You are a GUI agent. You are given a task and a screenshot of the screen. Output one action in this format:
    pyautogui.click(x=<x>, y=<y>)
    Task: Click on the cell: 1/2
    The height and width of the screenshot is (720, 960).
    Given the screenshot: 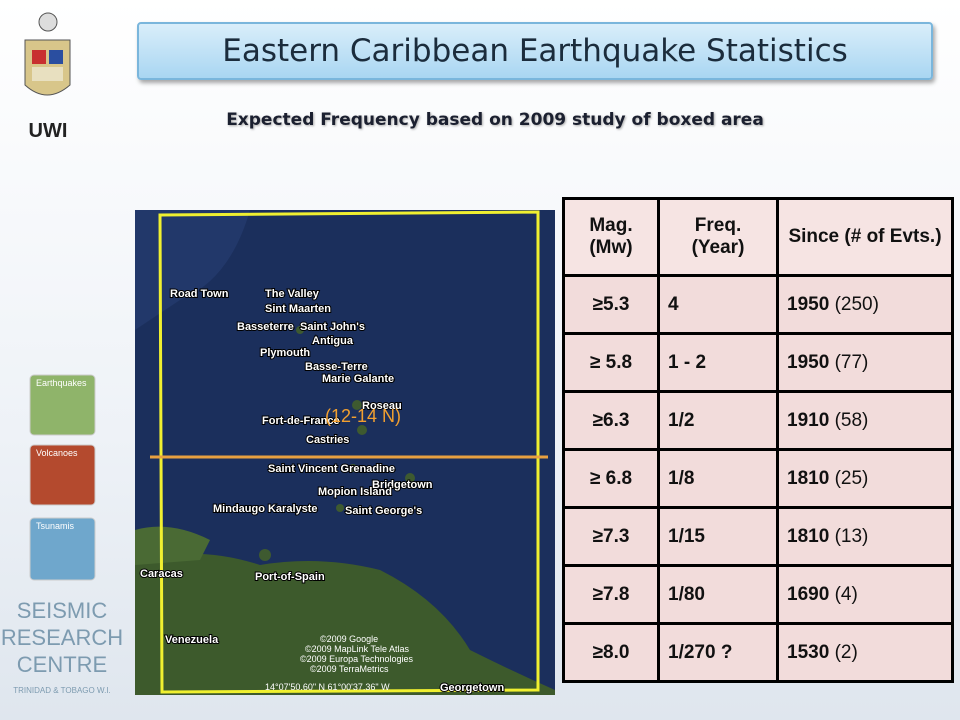 What is the action you would take?
    pyautogui.click(x=718, y=420)
    